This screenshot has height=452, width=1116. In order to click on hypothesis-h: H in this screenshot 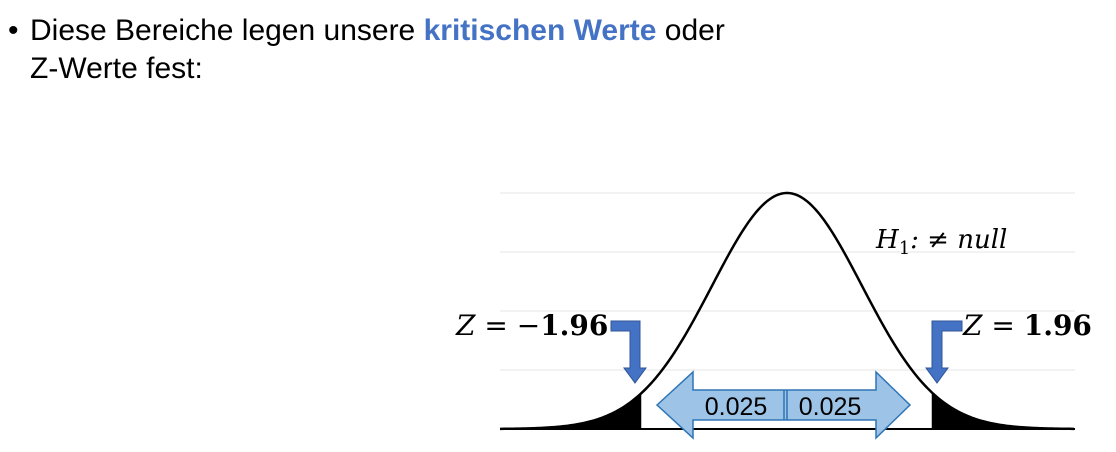, I will do `click(887, 240)`.